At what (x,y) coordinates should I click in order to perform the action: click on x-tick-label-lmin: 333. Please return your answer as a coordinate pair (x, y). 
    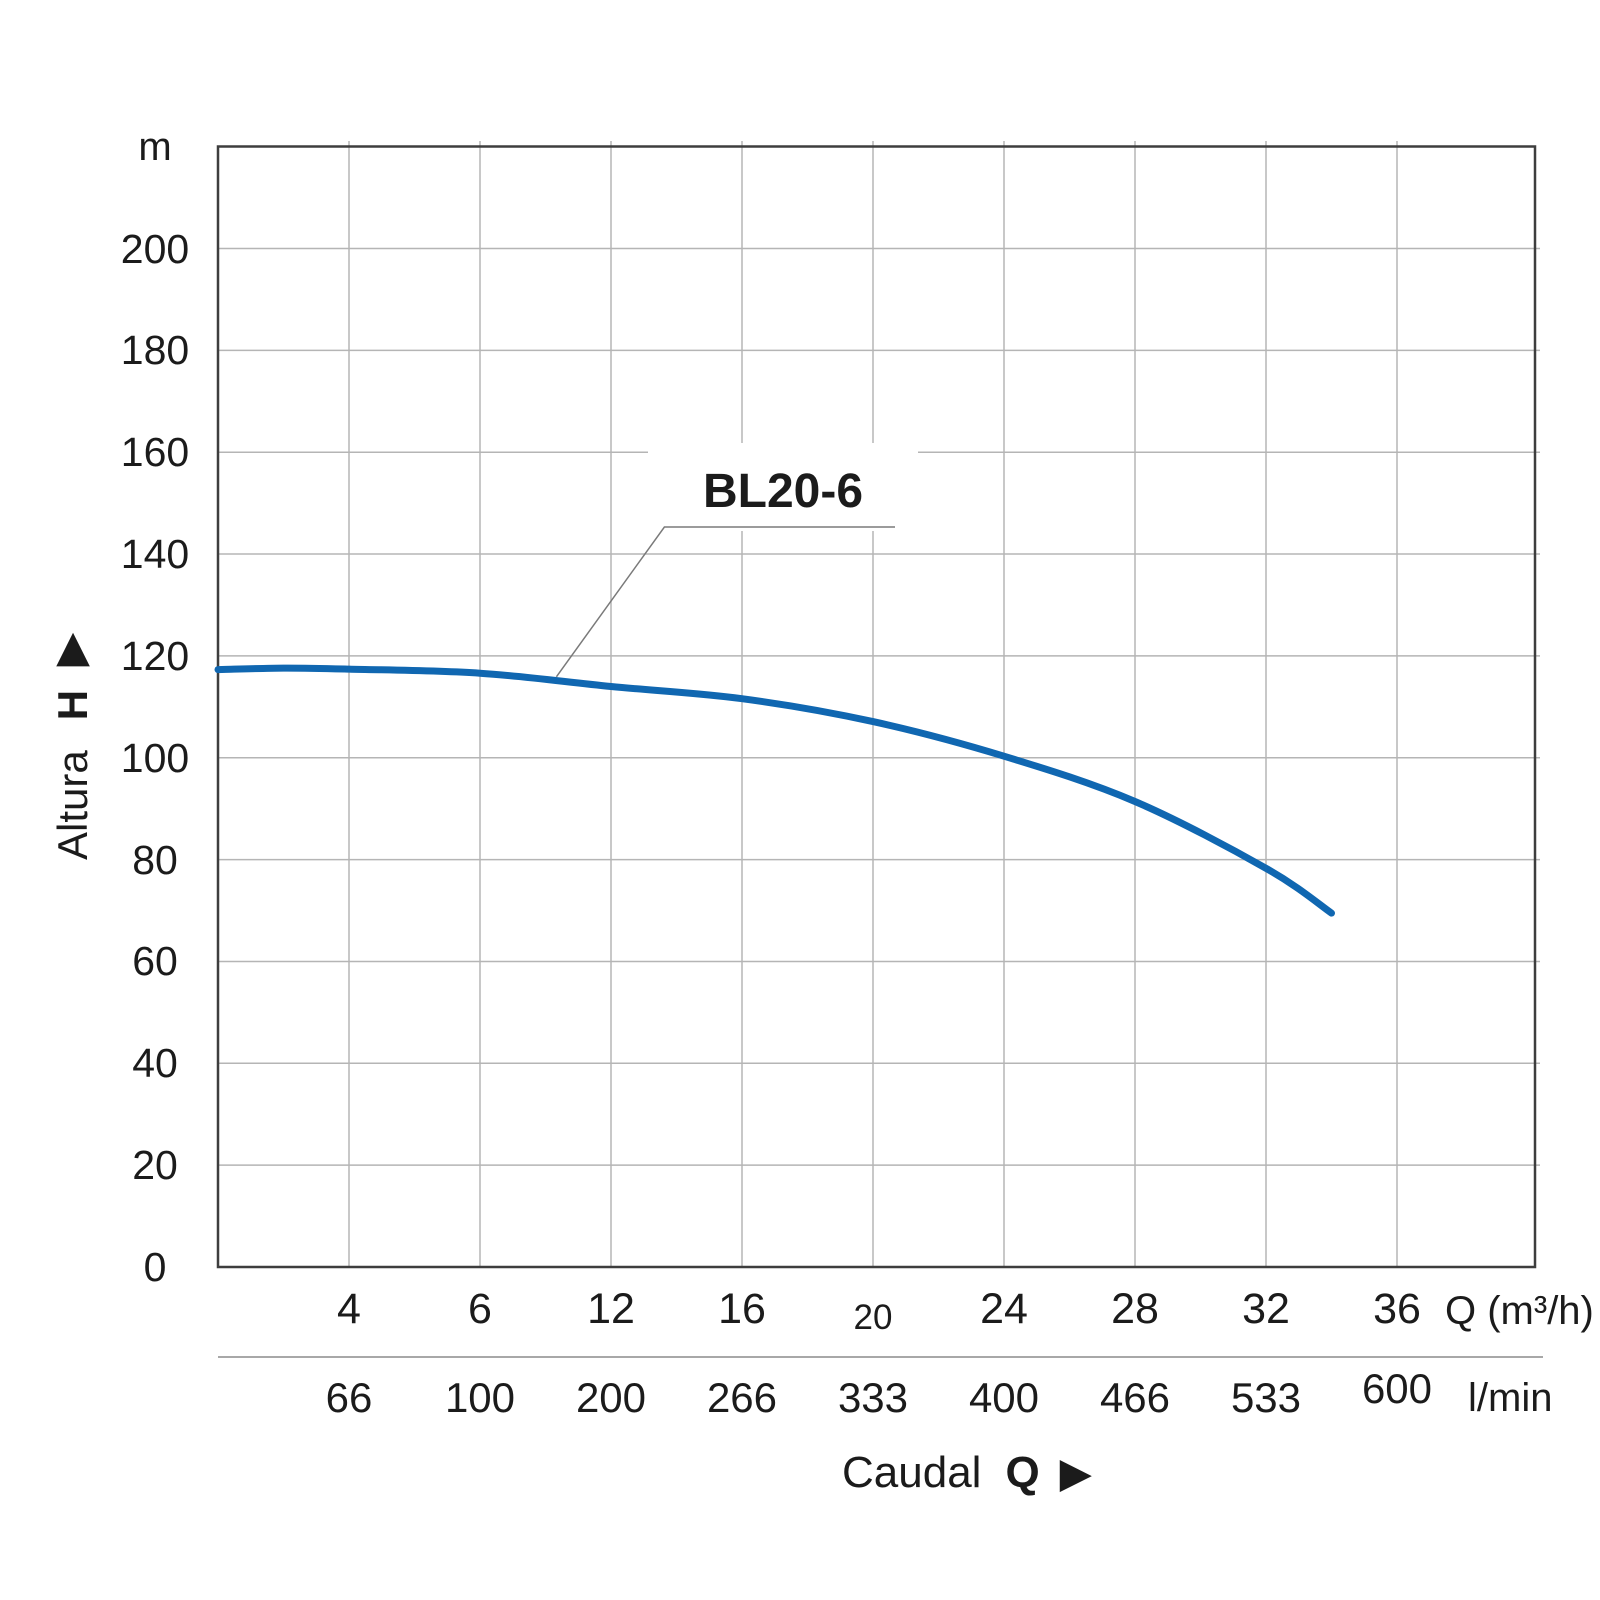
    Looking at the image, I should click on (873, 1397).